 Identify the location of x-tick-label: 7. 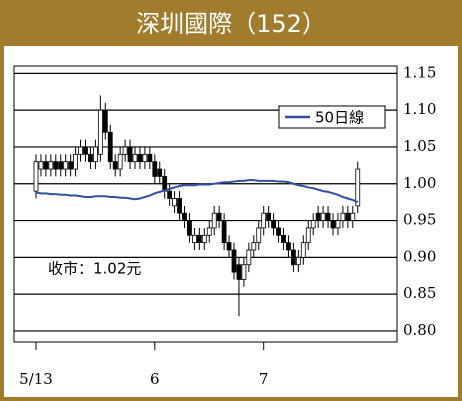
(264, 379).